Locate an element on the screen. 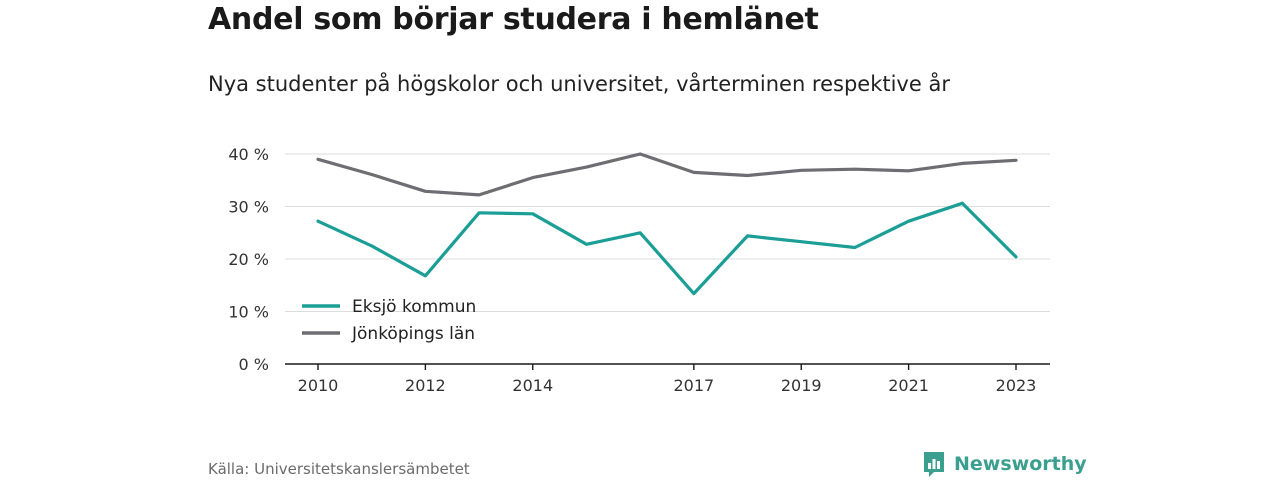  y-tick-label: 30 % is located at coordinates (248, 207).